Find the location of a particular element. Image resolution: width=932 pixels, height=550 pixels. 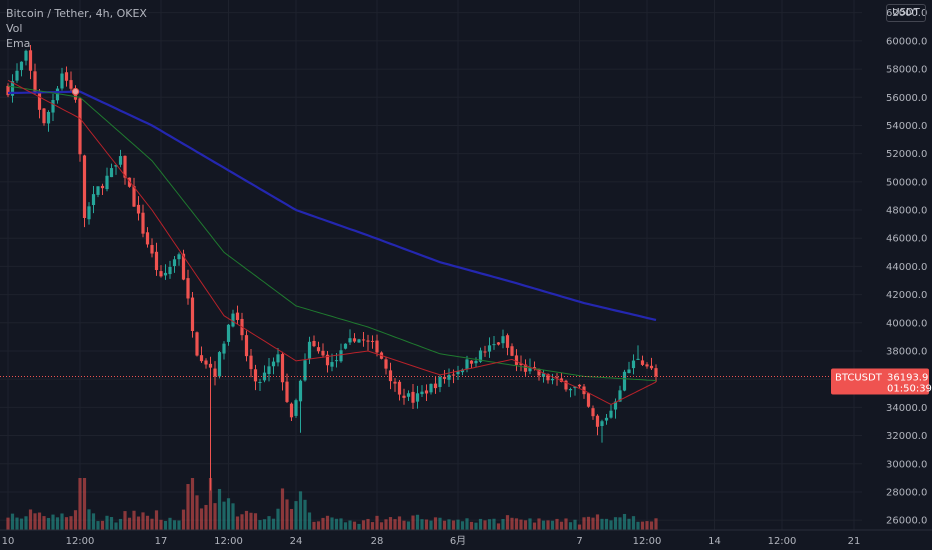

time-tick-label: 6月 is located at coordinates (458, 541).